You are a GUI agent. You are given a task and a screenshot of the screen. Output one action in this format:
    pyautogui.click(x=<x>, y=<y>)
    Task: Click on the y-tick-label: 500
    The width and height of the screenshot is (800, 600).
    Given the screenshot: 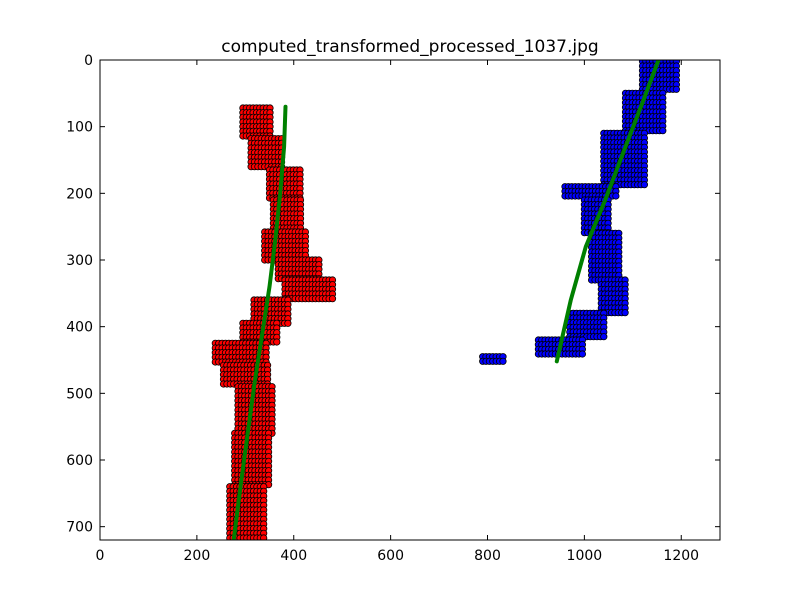 What is the action you would take?
    pyautogui.click(x=79, y=394)
    